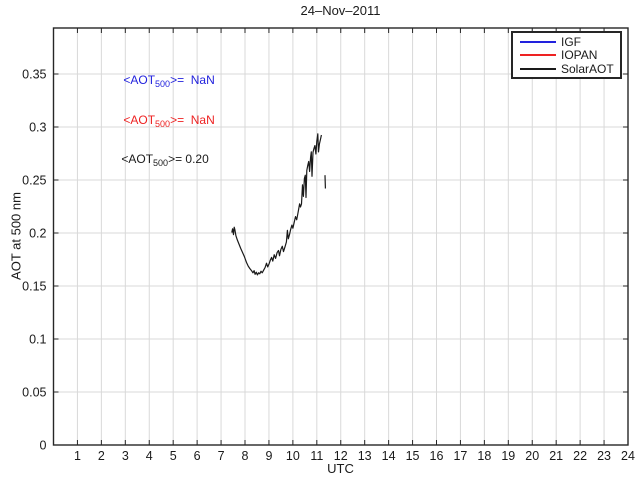 The width and height of the screenshot is (640, 480). I want to click on svg-text: 0.15, so click(34, 287).